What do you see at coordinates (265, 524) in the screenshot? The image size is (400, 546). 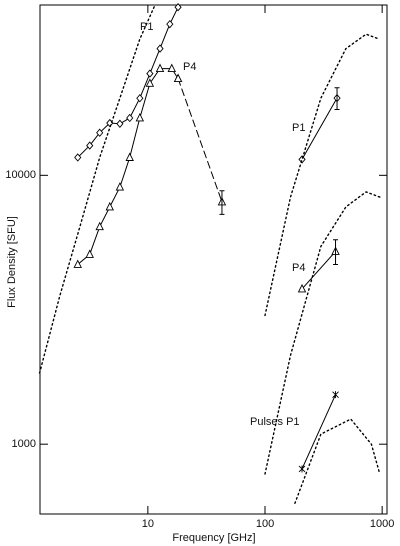 I see `x-tick-label: 100` at bounding box center [265, 524].